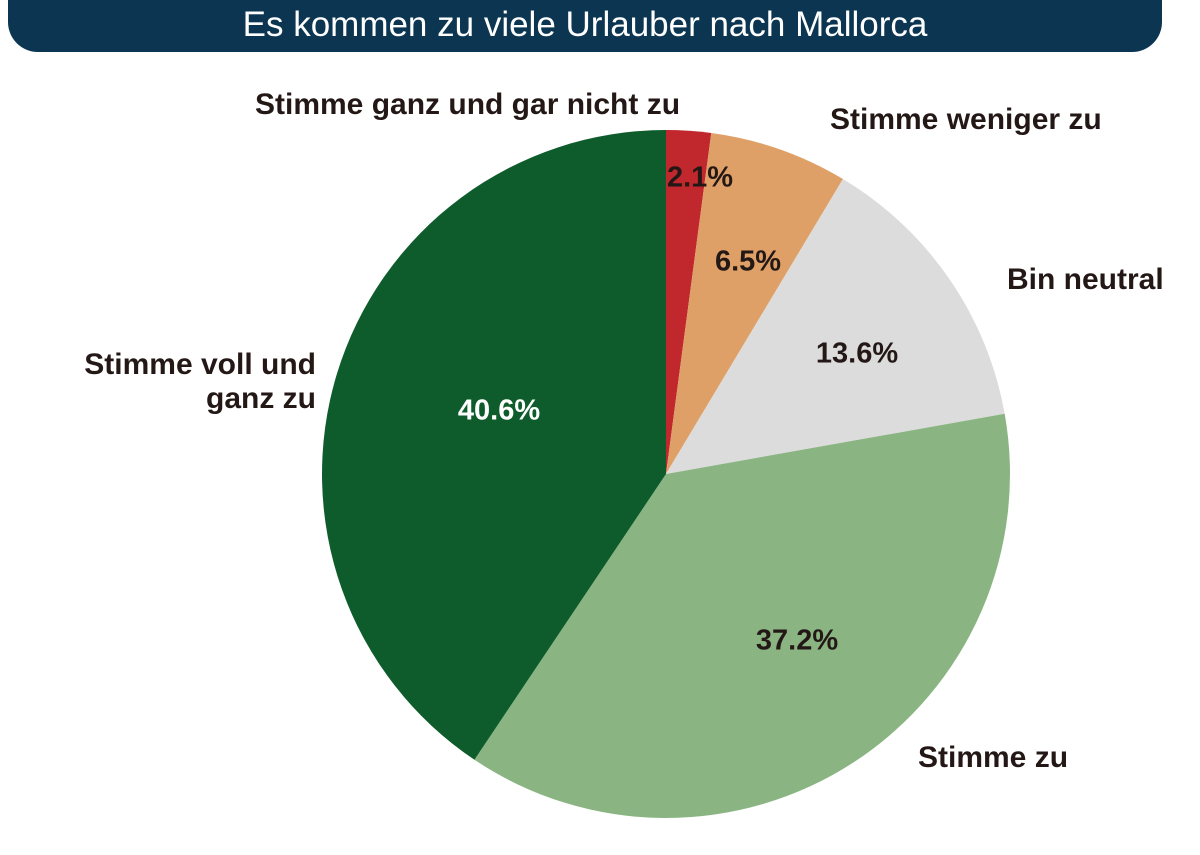 Image resolution: width=1200 pixels, height=855 pixels. I want to click on value-label-1: 6.5%, so click(748, 261).